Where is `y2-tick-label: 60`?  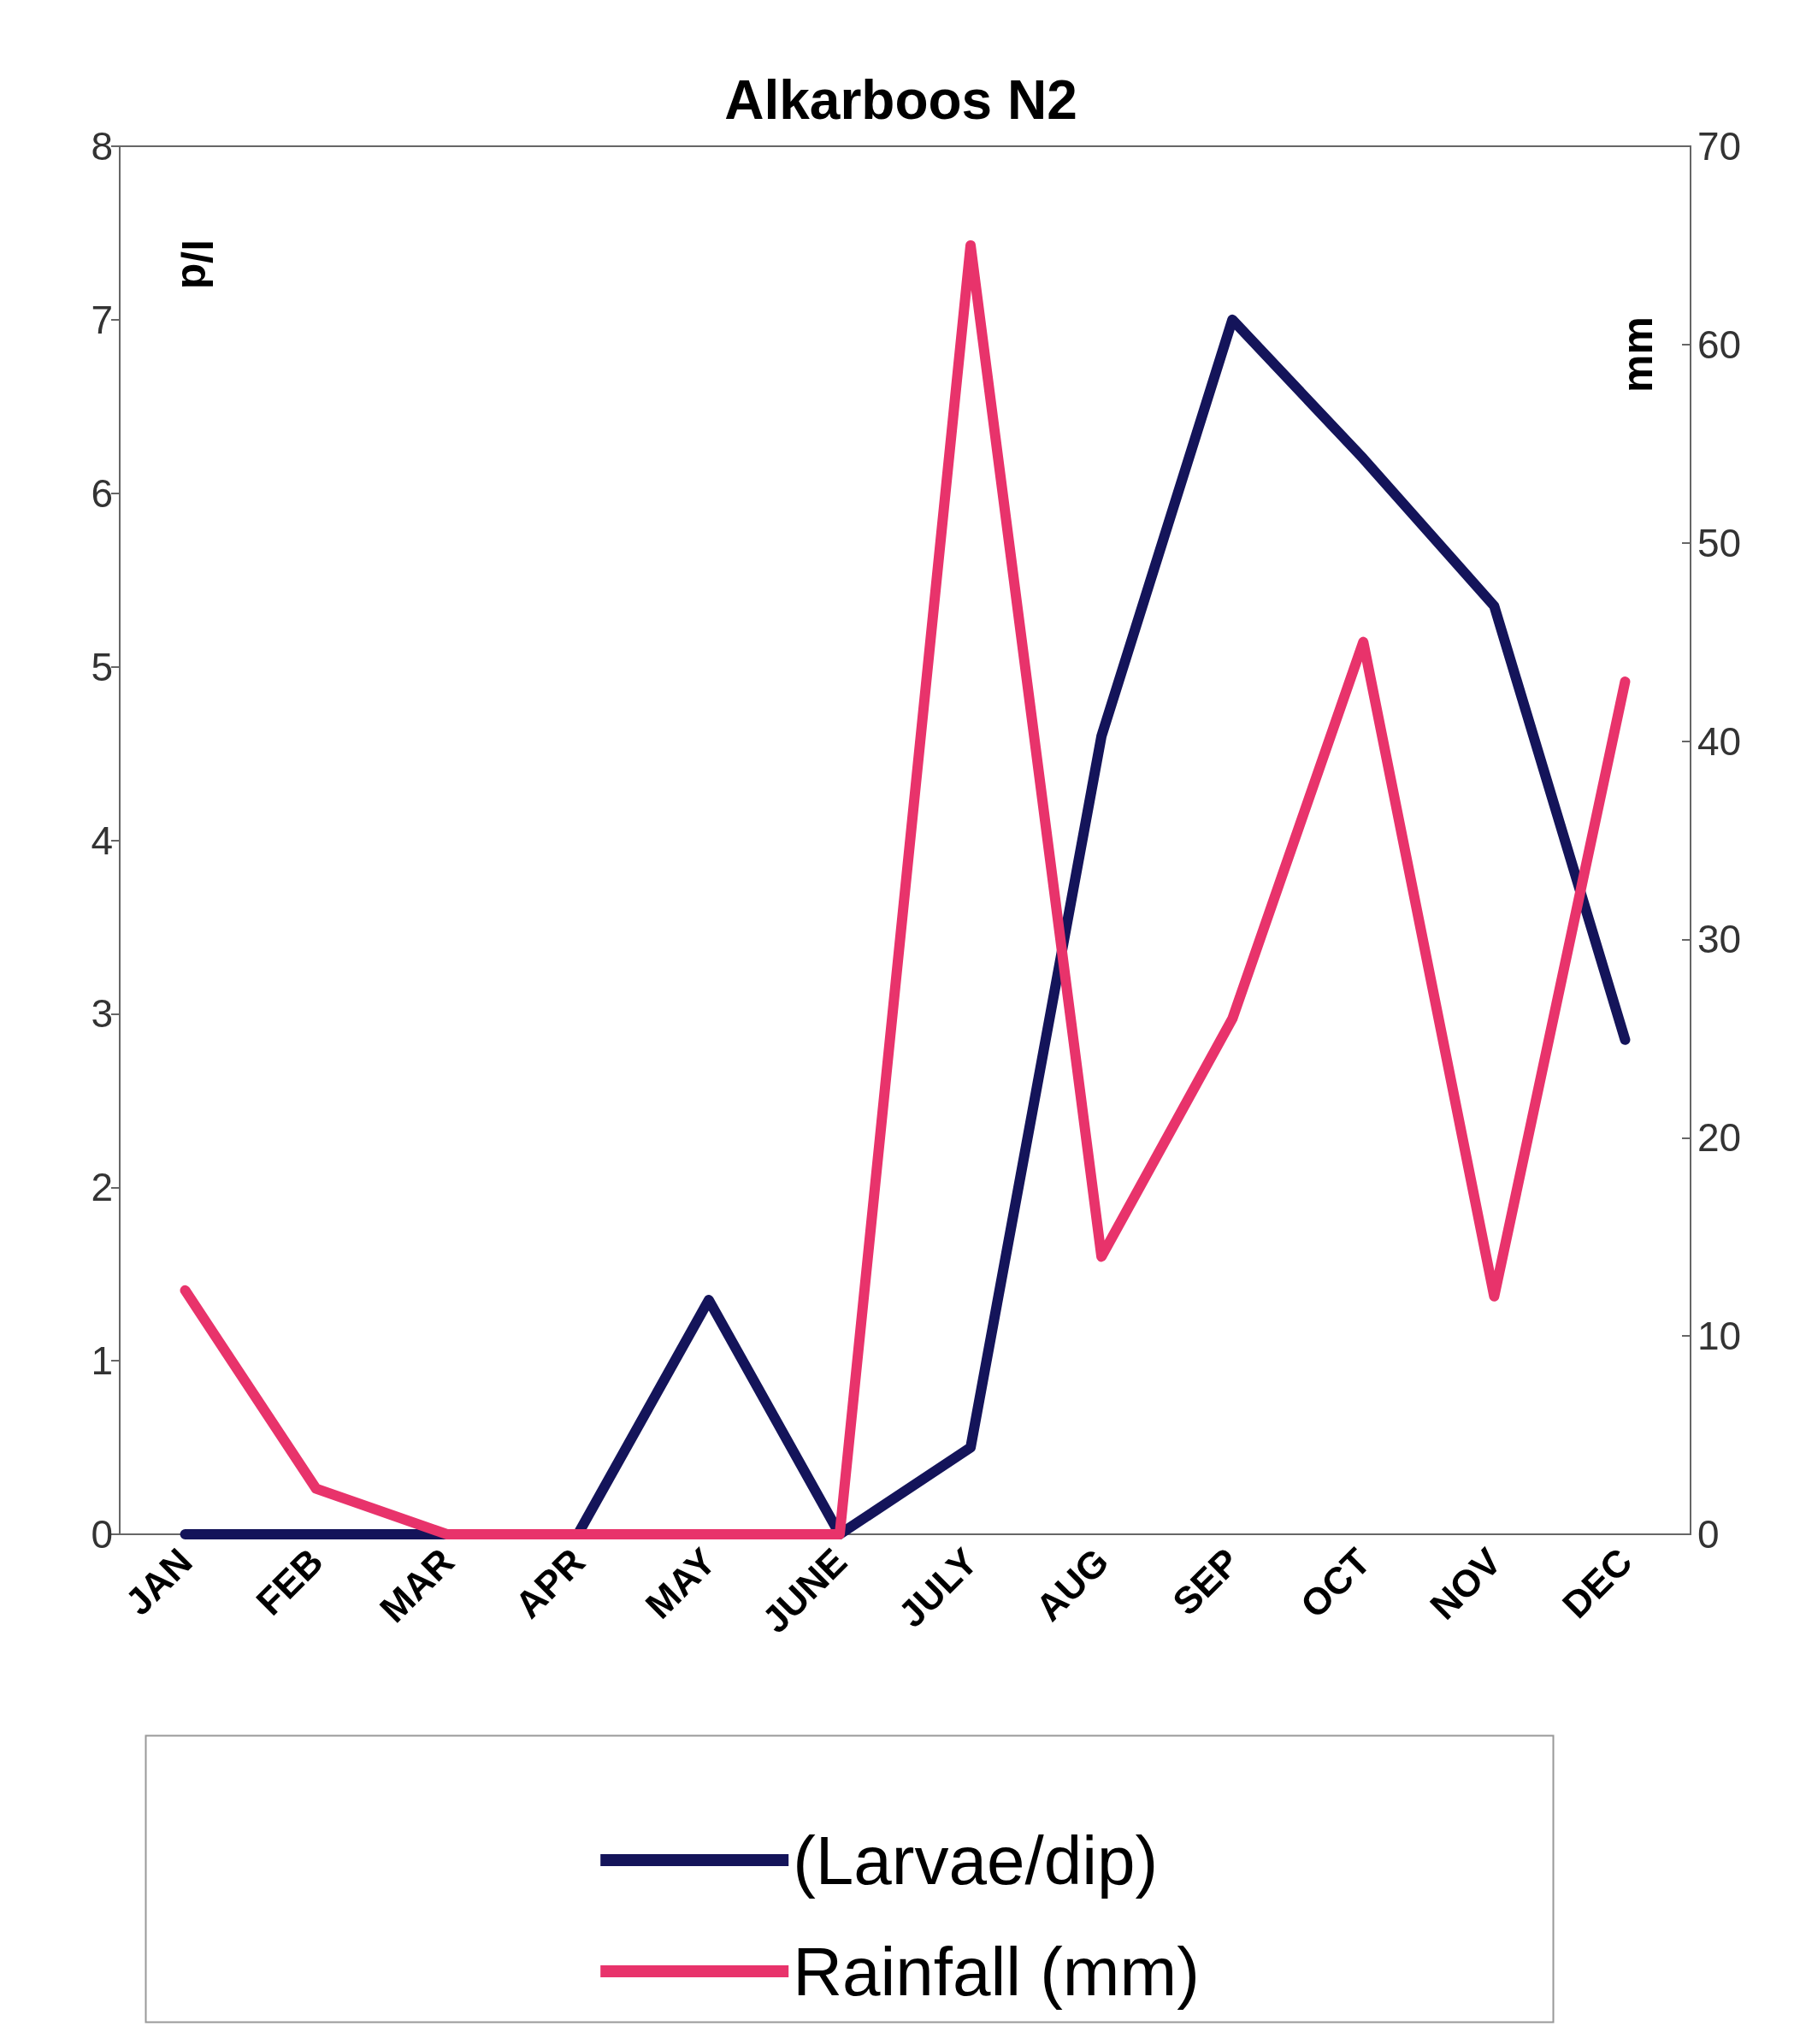 y2-tick-label: 60 is located at coordinates (1719, 344).